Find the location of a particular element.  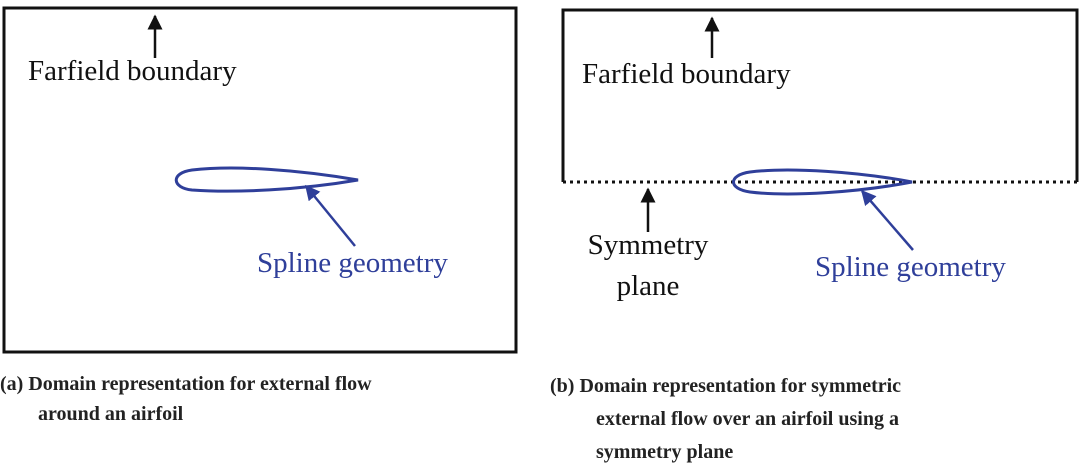

caption-line: (b) Domain representation for symmetric is located at coordinates (725, 386).